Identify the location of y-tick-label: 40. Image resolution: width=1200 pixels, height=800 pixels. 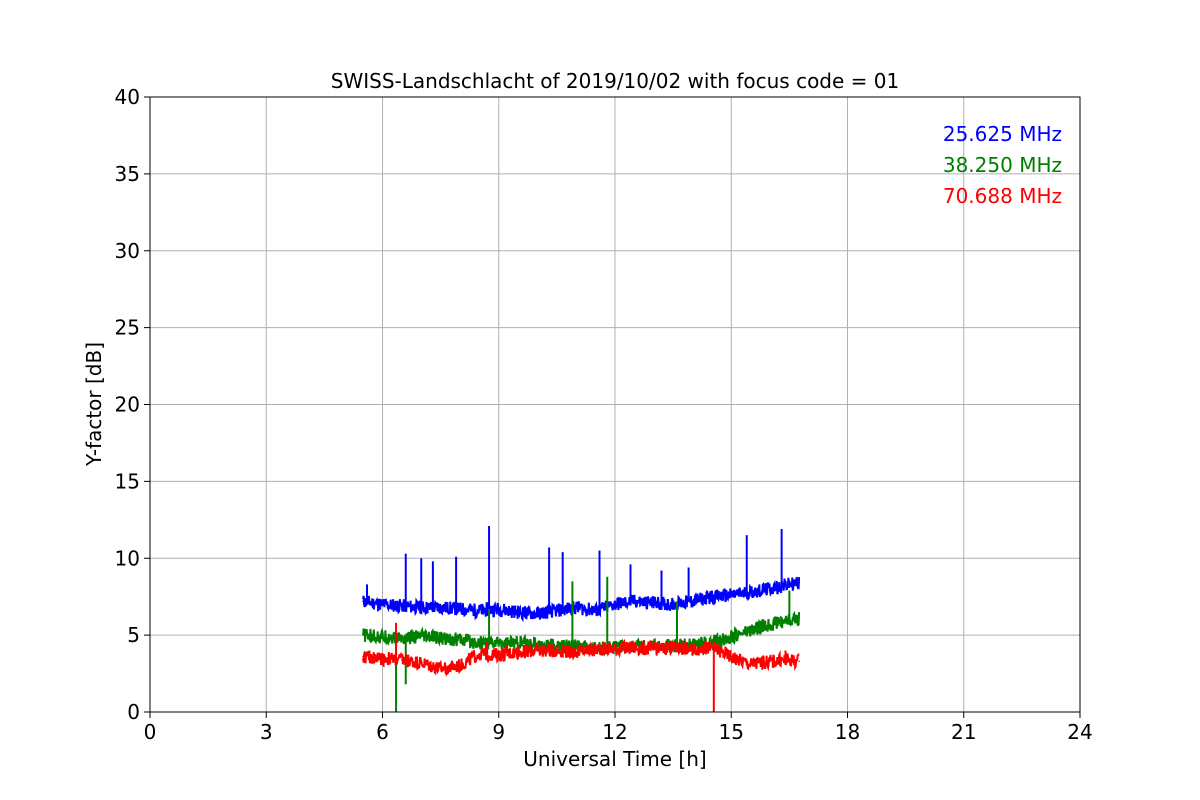
(127, 97).